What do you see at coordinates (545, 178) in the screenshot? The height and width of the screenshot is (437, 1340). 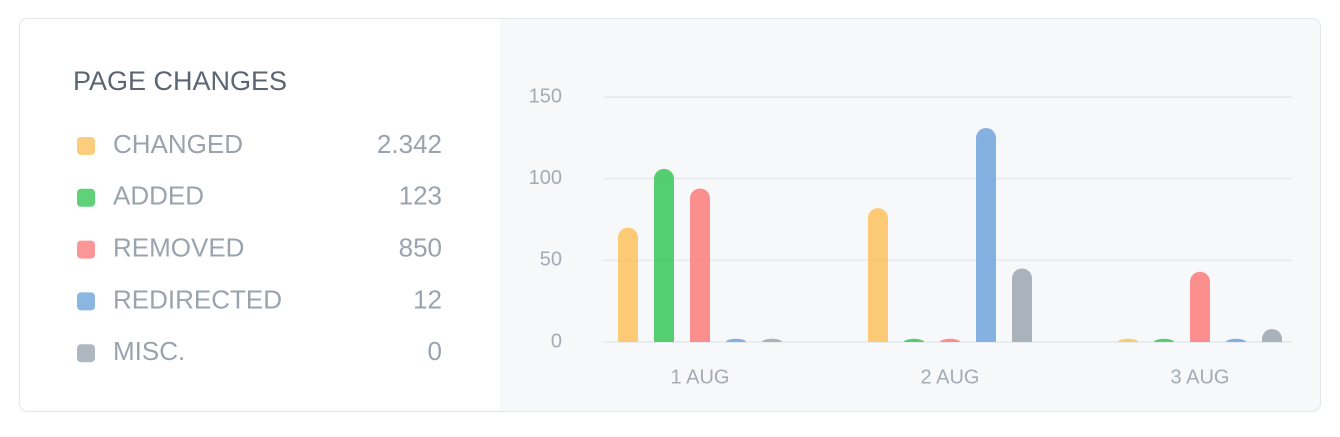 I see `y-tick-label: 100` at bounding box center [545, 178].